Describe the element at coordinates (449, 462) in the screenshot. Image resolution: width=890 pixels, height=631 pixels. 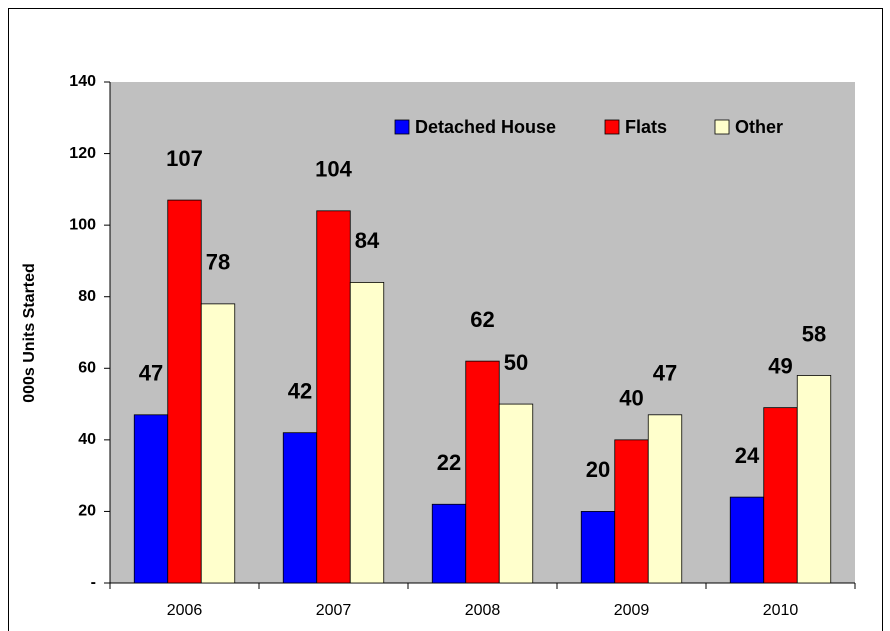
I see `value-label: 22` at that location.